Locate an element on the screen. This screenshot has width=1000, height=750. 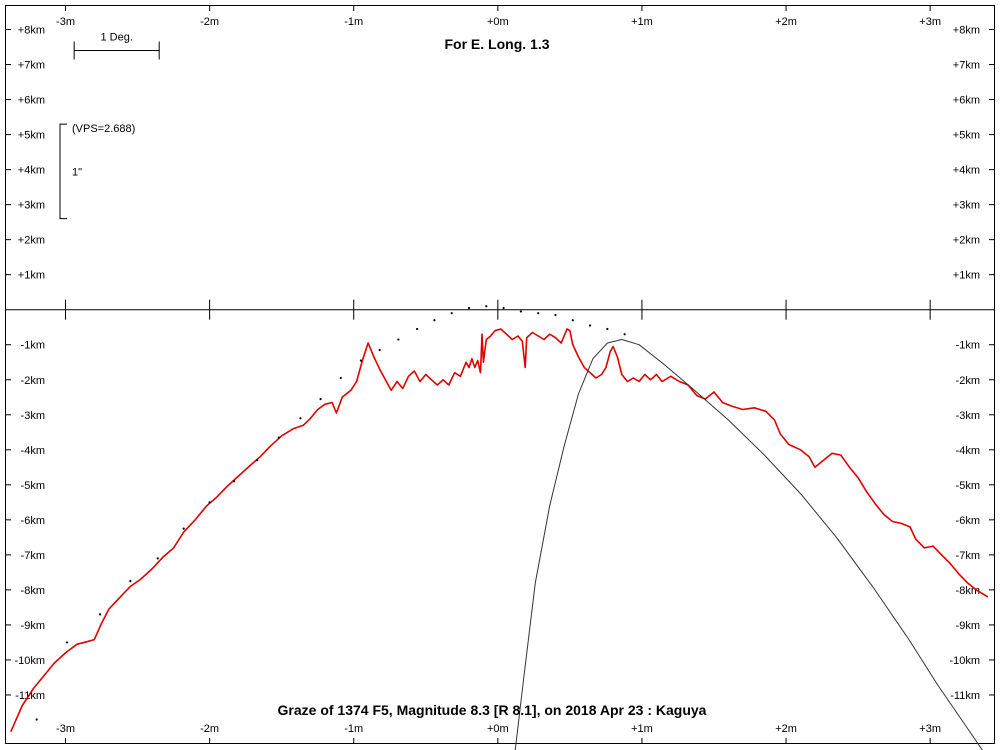
y-tick-label-right: -5km is located at coordinates (968, 486).